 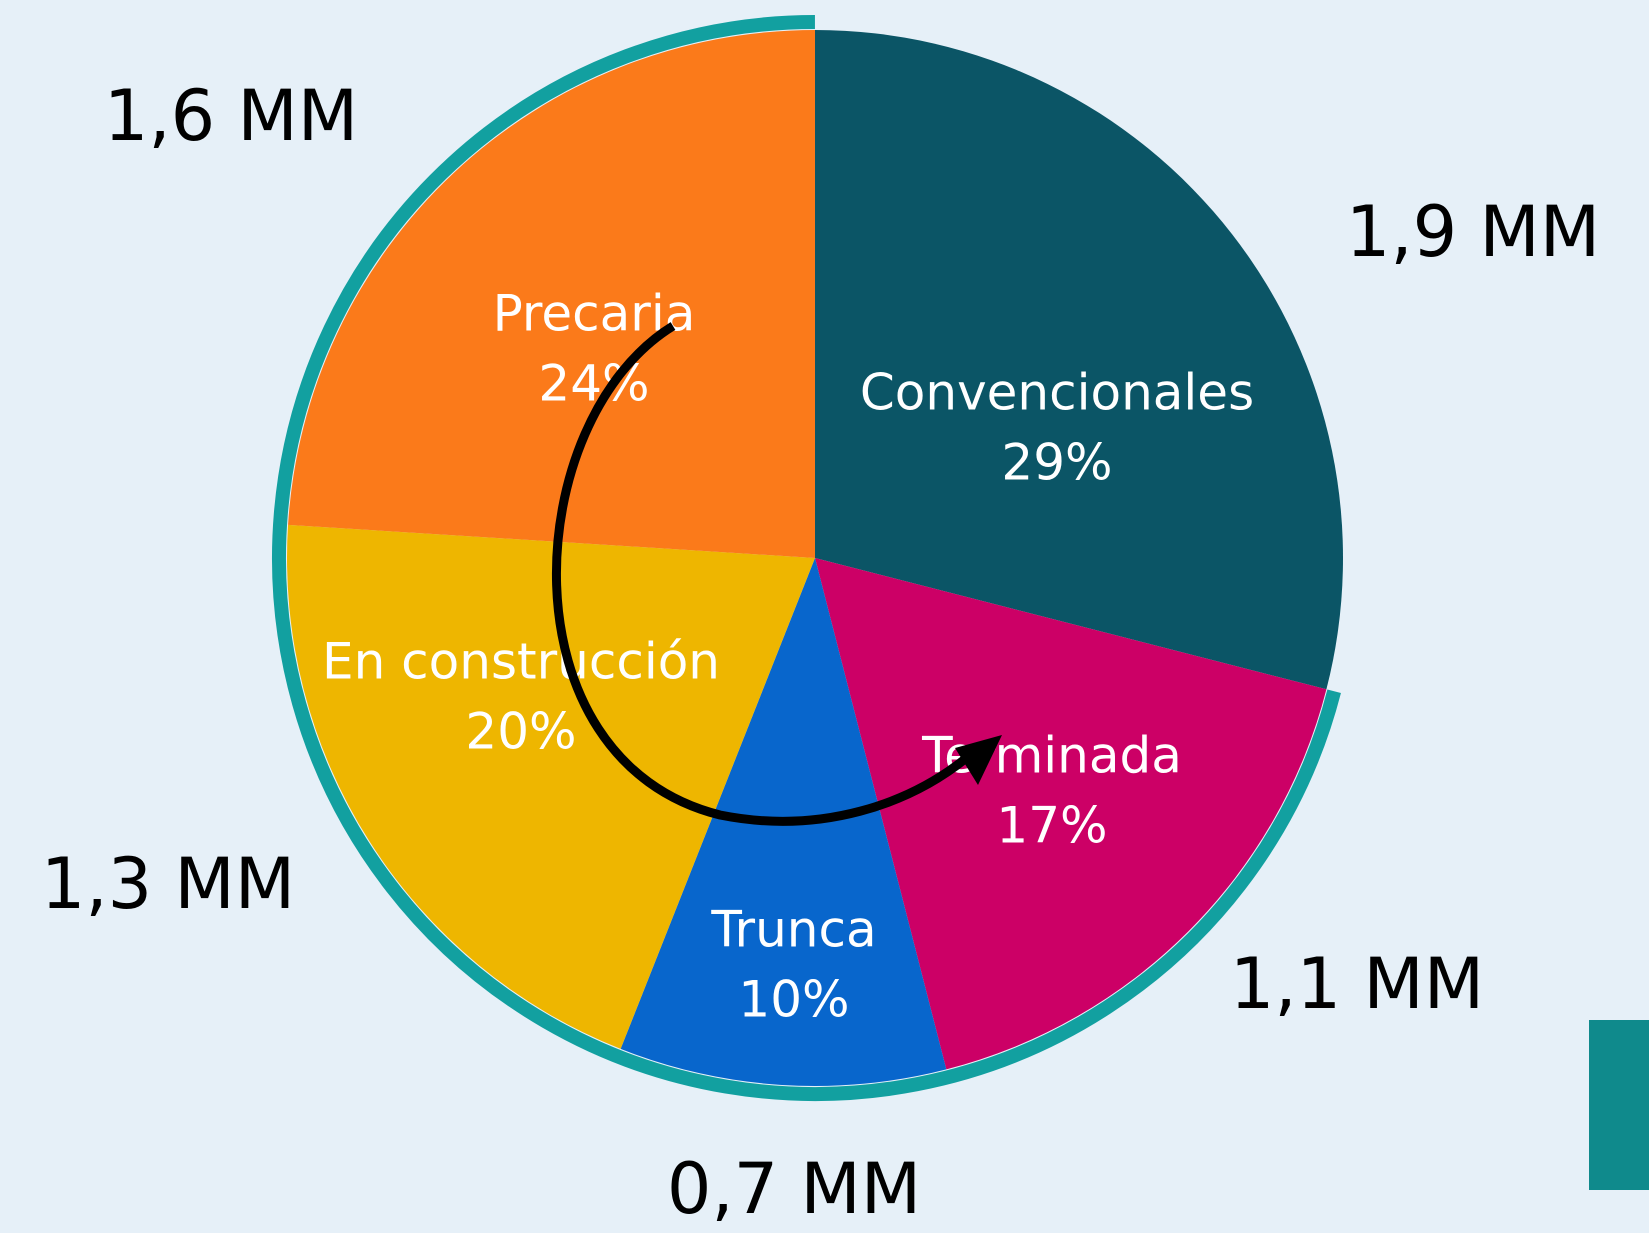 What do you see at coordinates (1051, 826) in the screenshot?
I see `slice-percent: 17%` at bounding box center [1051, 826].